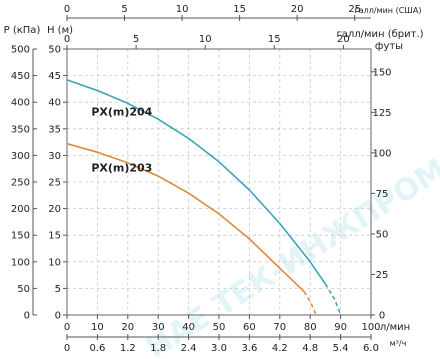 The width and height of the screenshot is (440, 359). I want to click on left-kpa-tick-label: 100, so click(20, 262).